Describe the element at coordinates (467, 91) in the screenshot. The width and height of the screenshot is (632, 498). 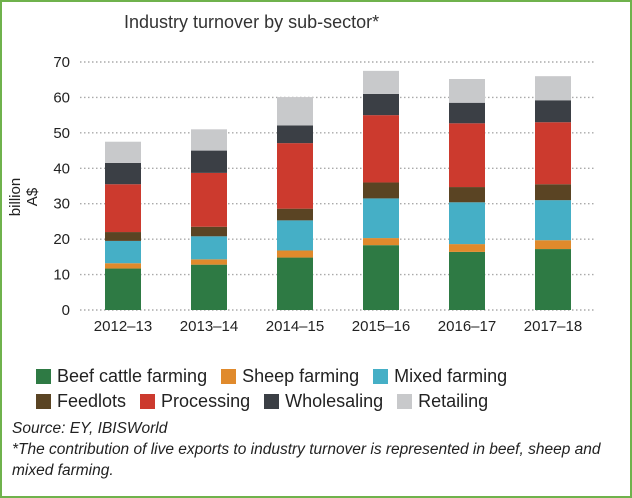
I see `bar-2016-17-retailing` at that location.